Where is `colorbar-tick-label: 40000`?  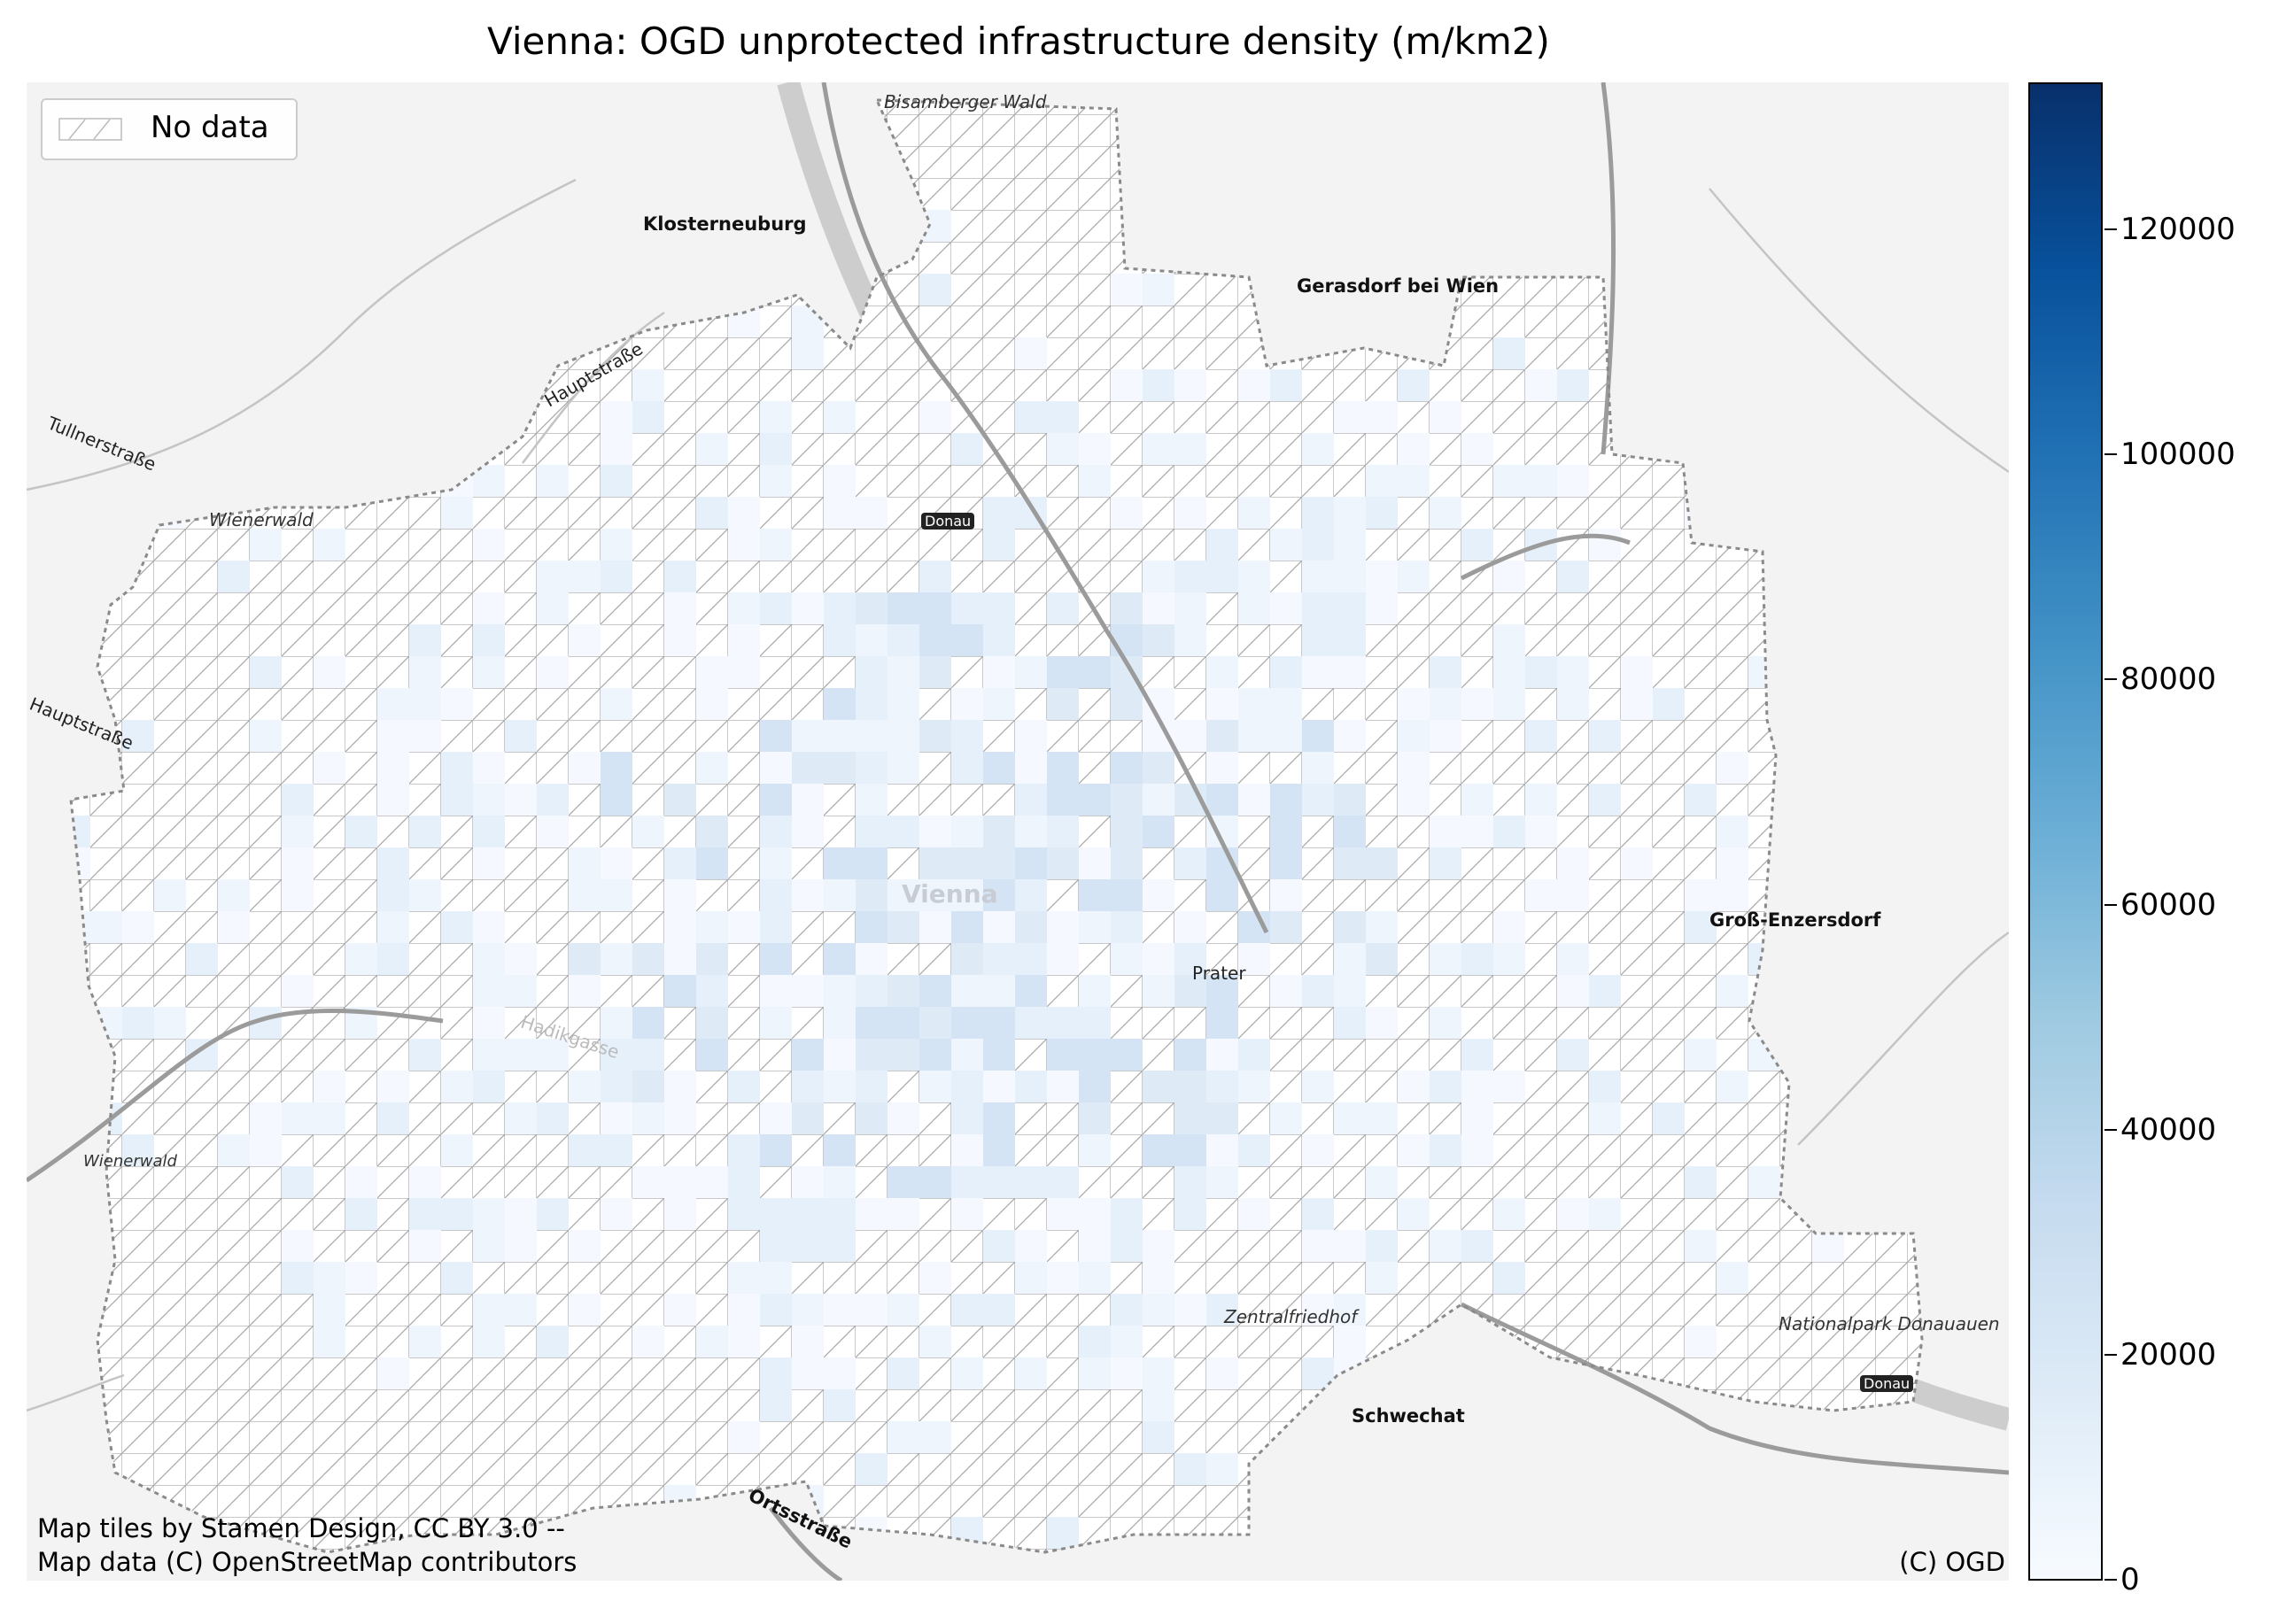
colorbar-tick-label: 40000 is located at coordinates (2168, 1130).